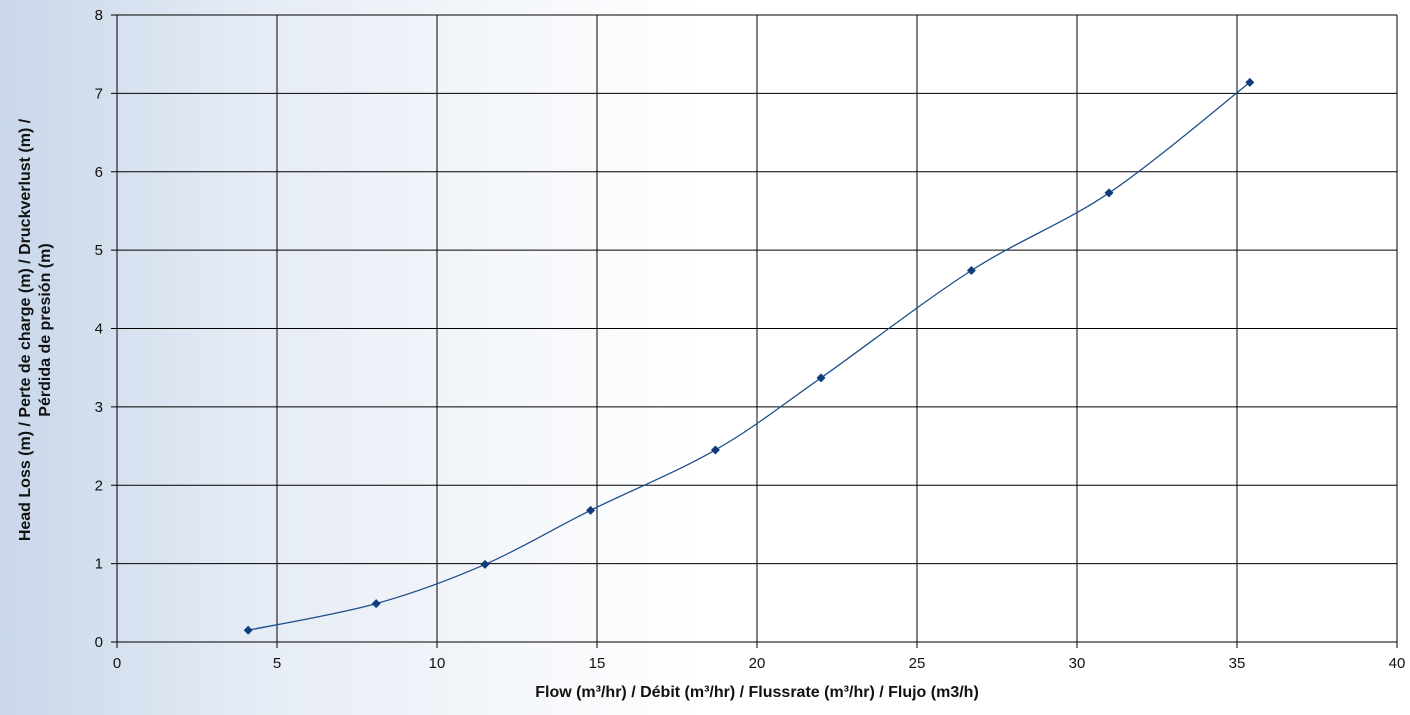 This screenshot has height=715, width=1410. Describe the element at coordinates (106, 329) in the screenshot. I see `y-axis-ticks: 0 1 2 3 4 5 6 7 8` at that location.